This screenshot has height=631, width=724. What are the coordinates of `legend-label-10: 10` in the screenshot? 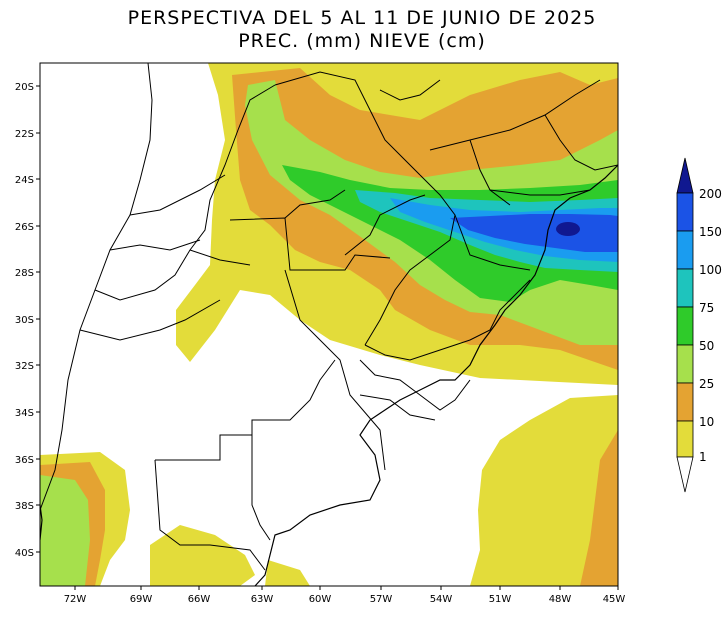 It's located at (706, 422).